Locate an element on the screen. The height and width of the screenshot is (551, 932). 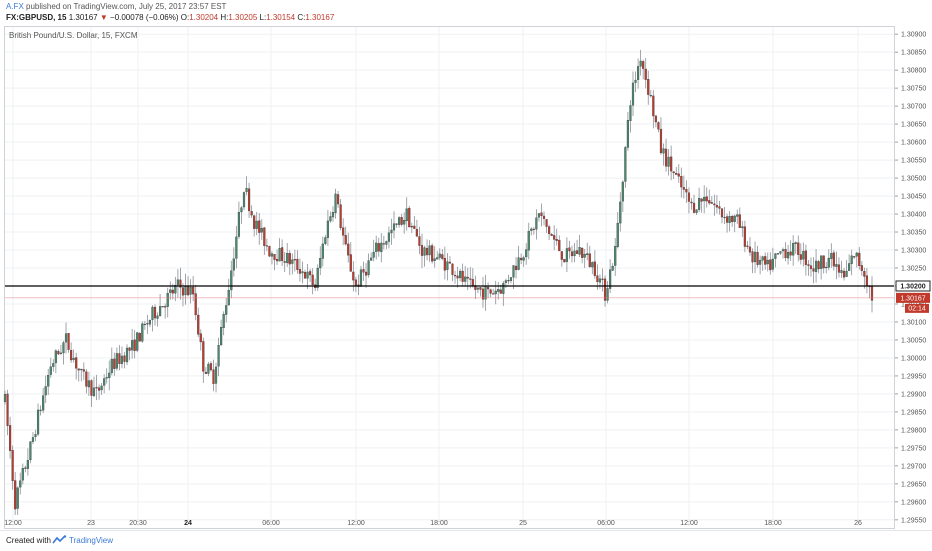
author-link: A.FX is located at coordinates (15, 6).